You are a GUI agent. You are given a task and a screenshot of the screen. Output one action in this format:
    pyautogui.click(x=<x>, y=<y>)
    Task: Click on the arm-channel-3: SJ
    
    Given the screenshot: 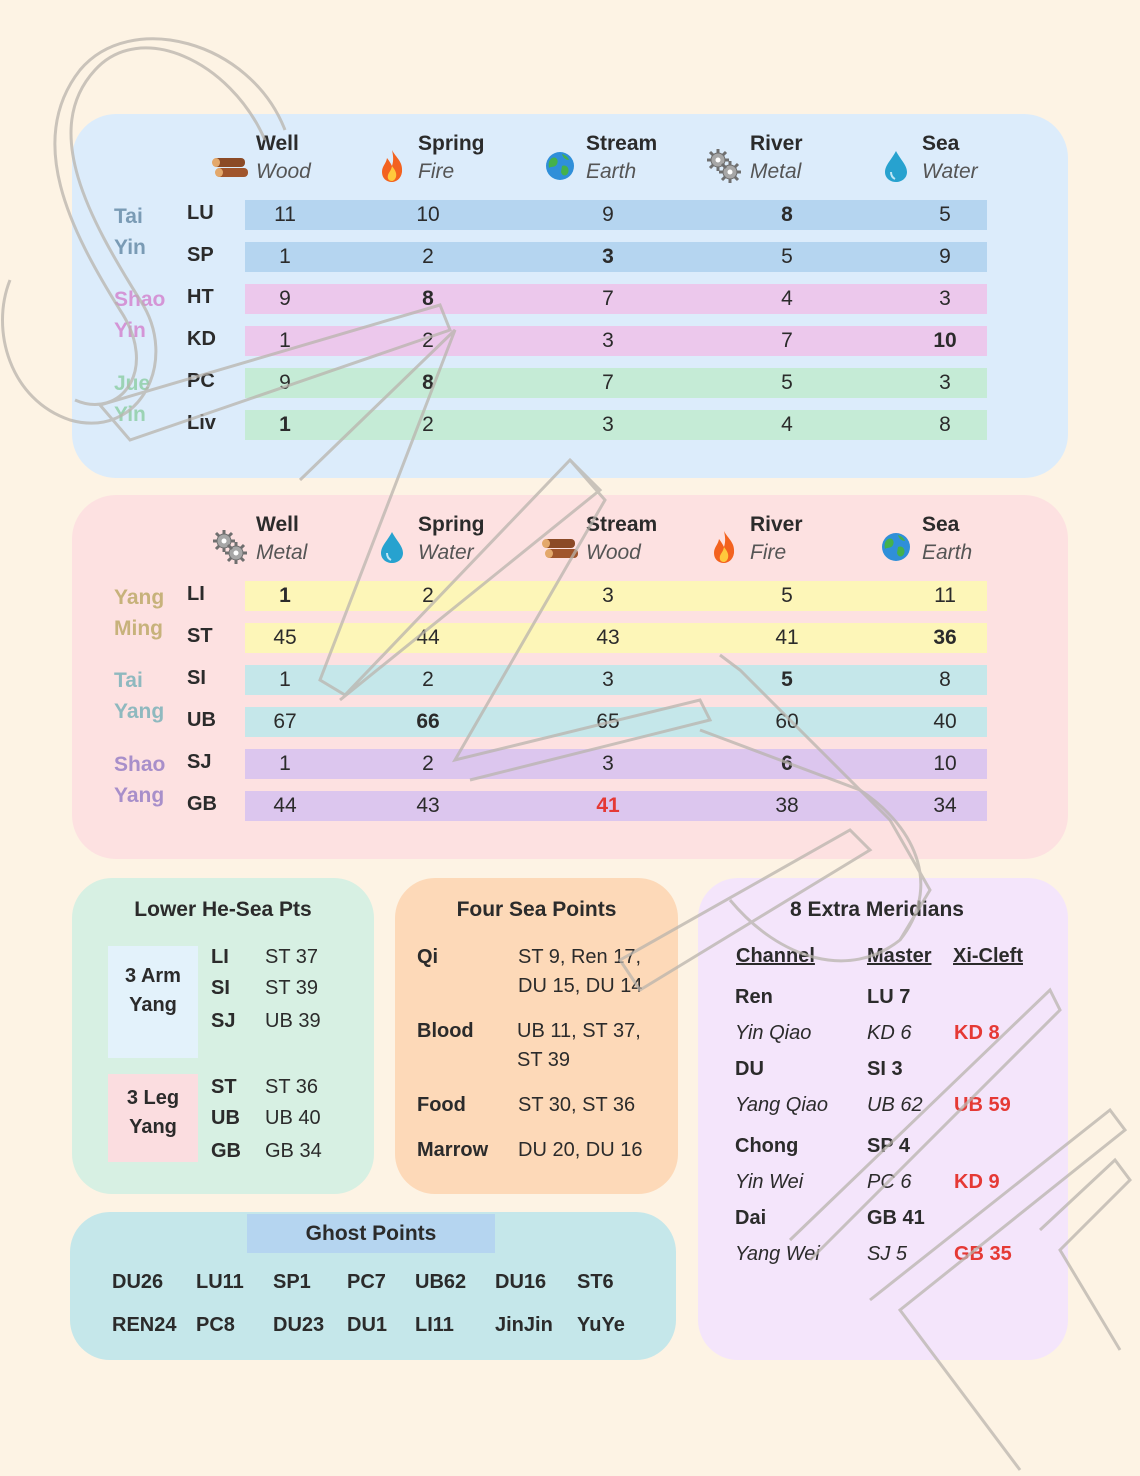 What is the action you would take?
    pyautogui.click(x=223, y=1021)
    